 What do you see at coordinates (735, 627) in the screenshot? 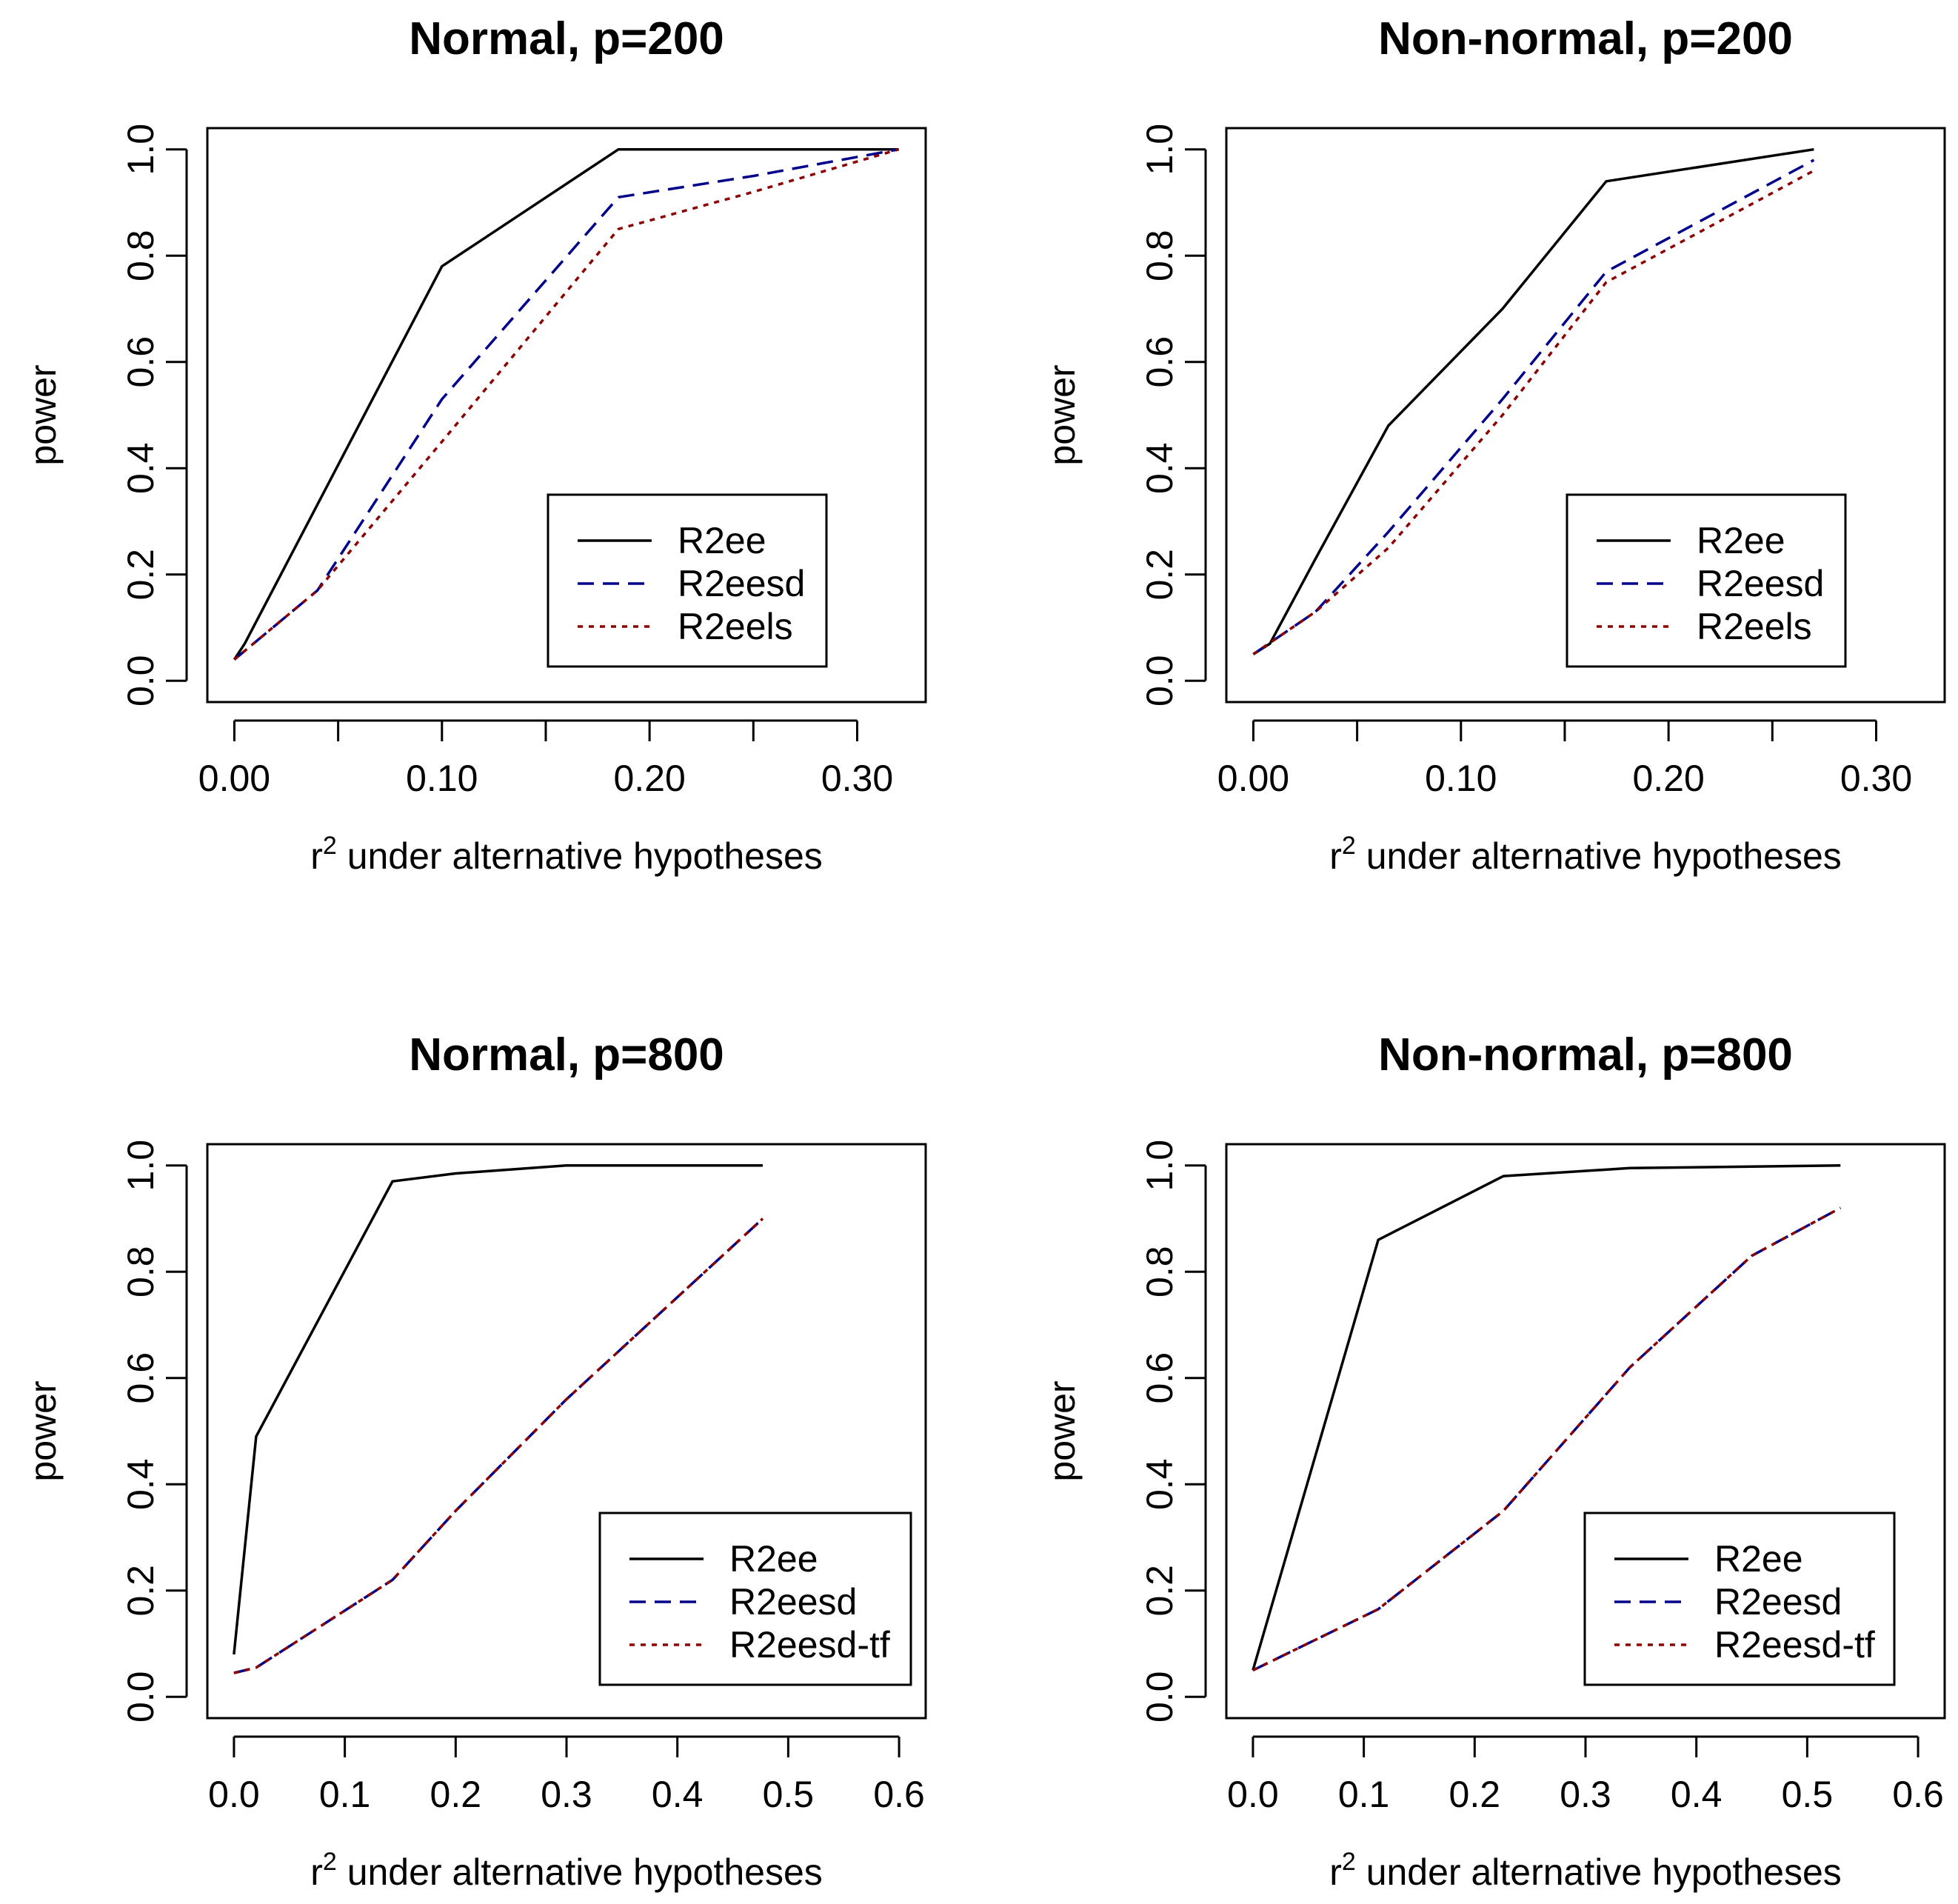
I see `legend-label: R2eels` at bounding box center [735, 627].